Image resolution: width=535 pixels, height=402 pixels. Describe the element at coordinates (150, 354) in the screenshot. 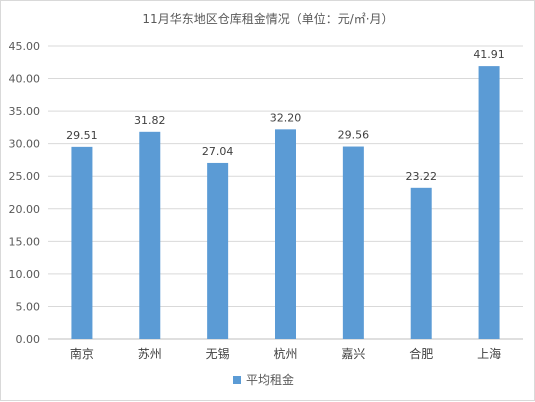

I see `x-category-label: 苏州` at that location.